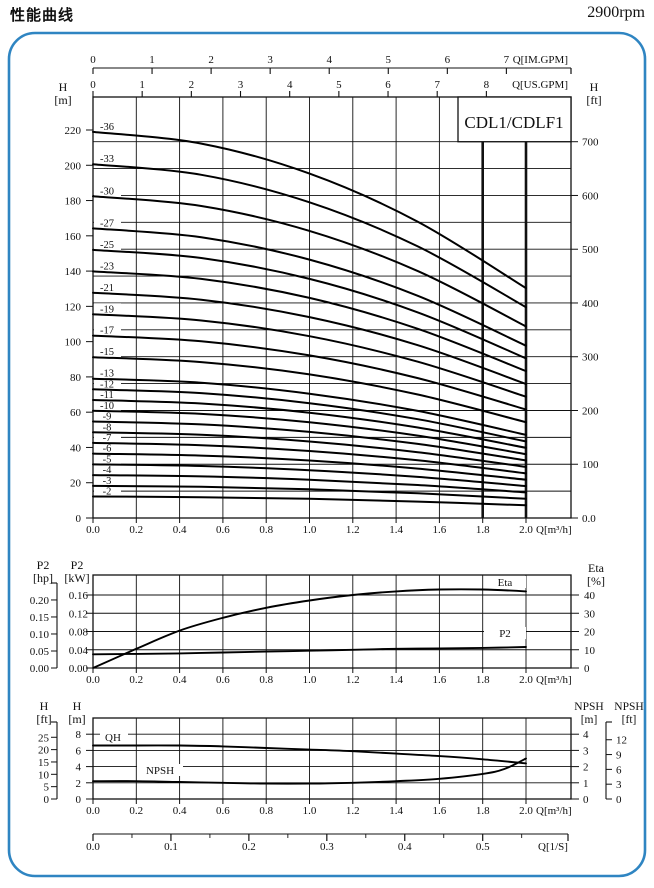 The height and width of the screenshot is (888, 654). What do you see at coordinates (628, 707) in the screenshot?
I see `npsh-ft-axis-header: NPSH` at bounding box center [628, 707].